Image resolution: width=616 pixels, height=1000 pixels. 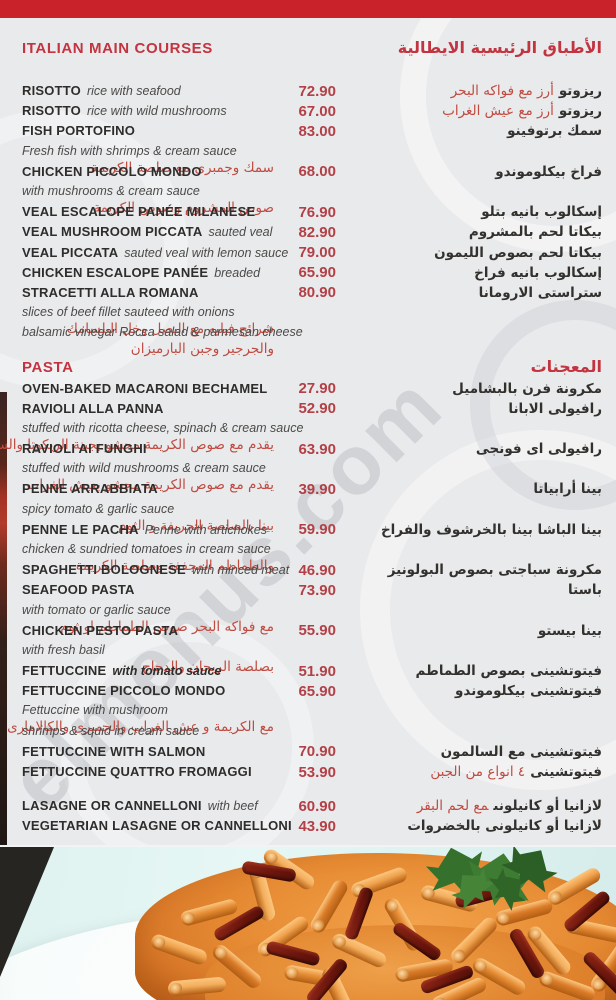 What do you see at coordinates (566, 772) in the screenshot?
I see `item-name-arabic: فيتوتشينى` at bounding box center [566, 772].